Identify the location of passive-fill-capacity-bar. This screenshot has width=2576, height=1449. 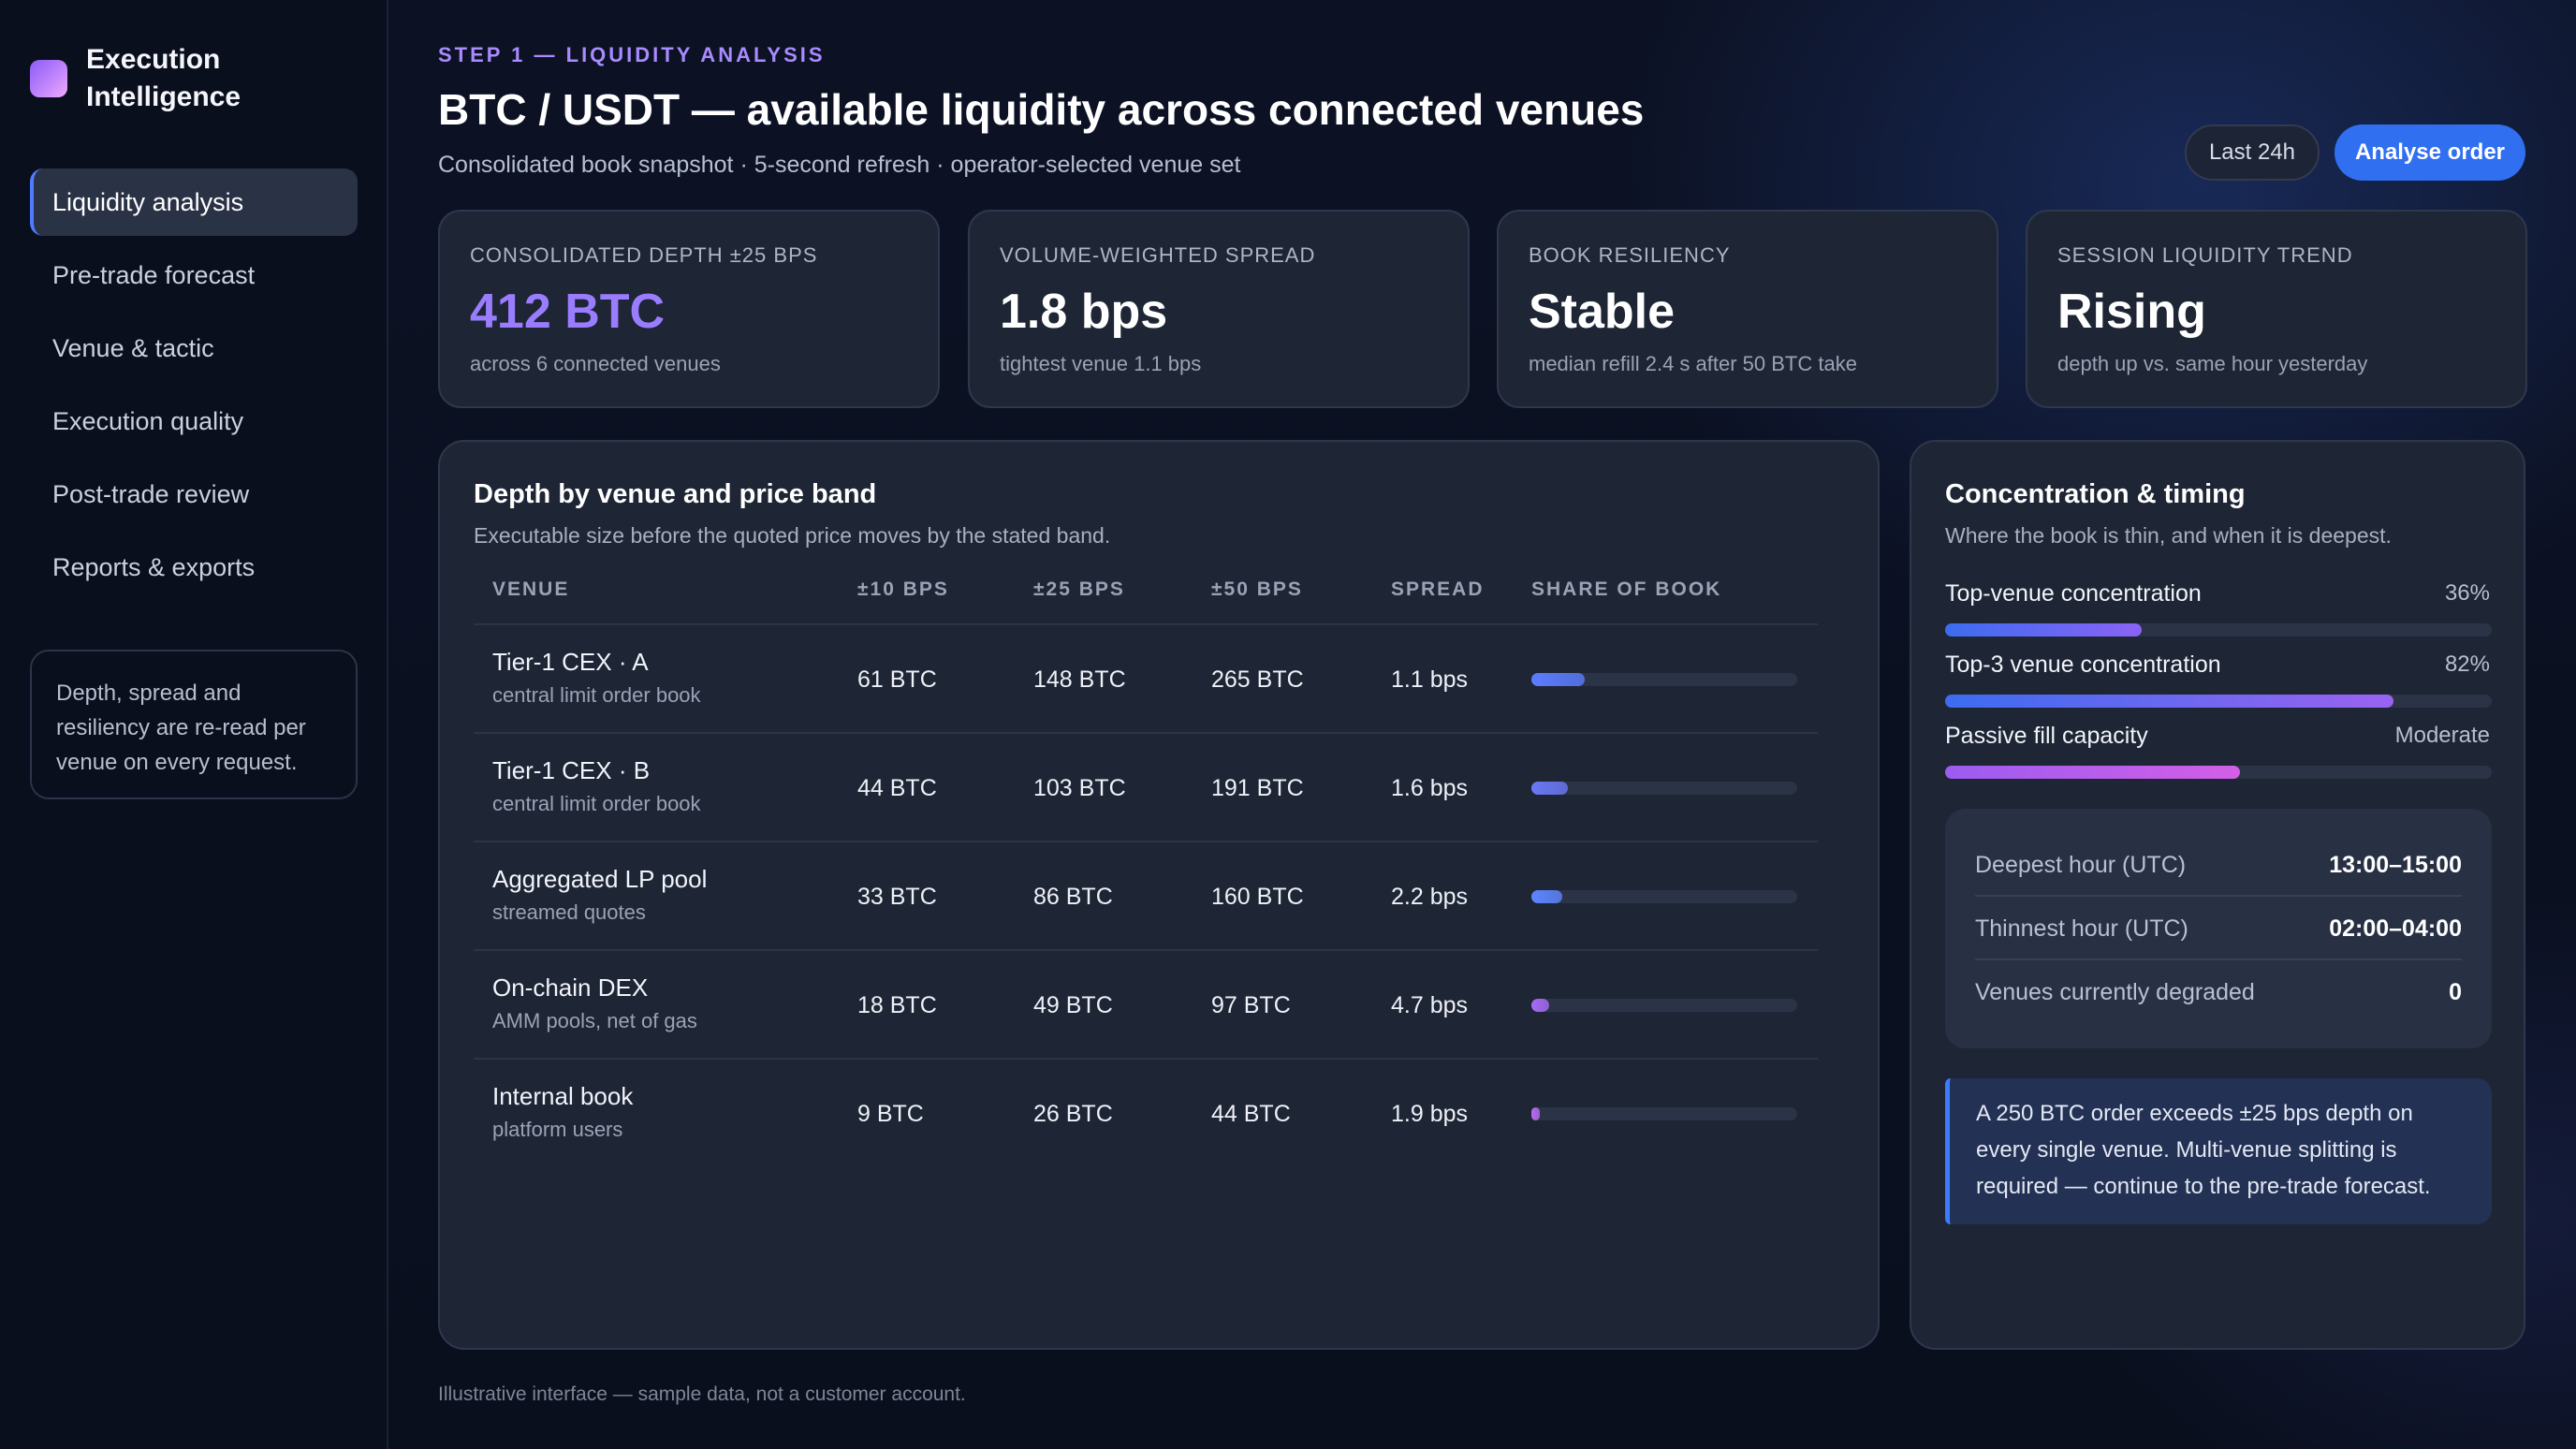
(2218, 772).